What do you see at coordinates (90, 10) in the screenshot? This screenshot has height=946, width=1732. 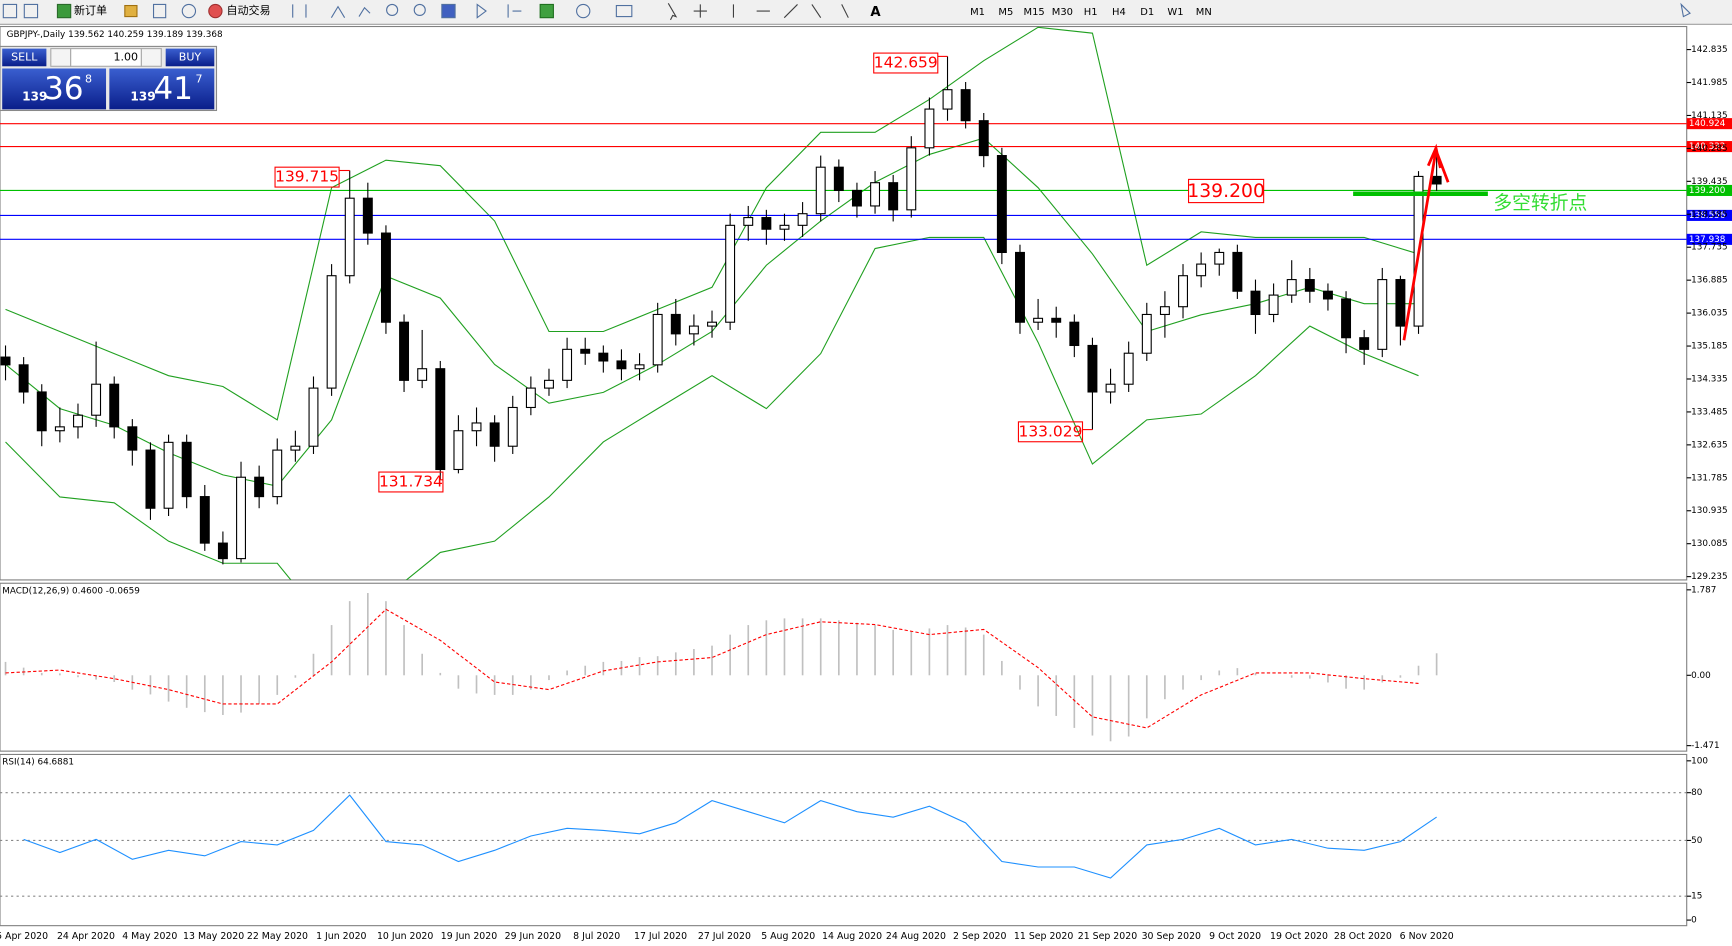 I see `new-order: 新订单` at bounding box center [90, 10].